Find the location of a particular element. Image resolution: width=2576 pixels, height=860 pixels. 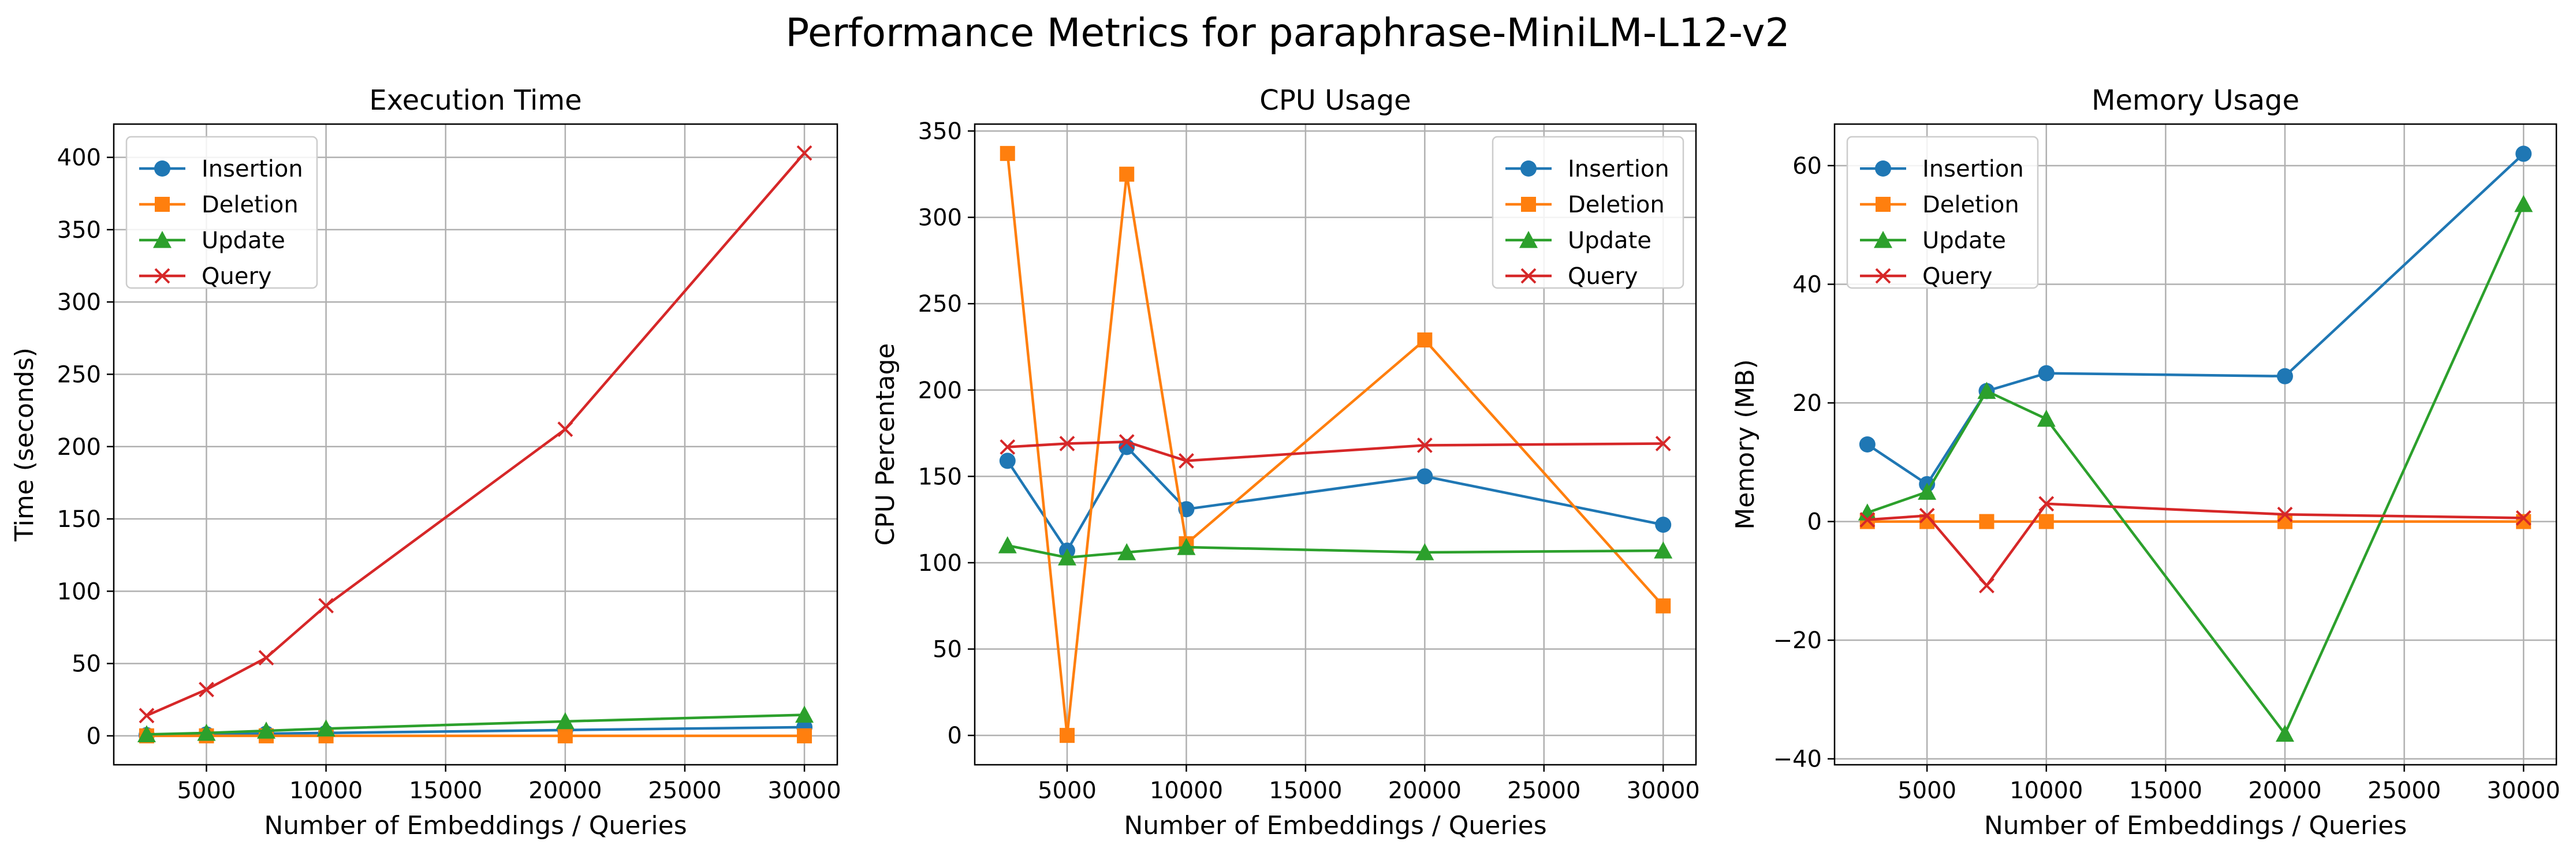

y-tick-label: 400 is located at coordinates (79, 158).